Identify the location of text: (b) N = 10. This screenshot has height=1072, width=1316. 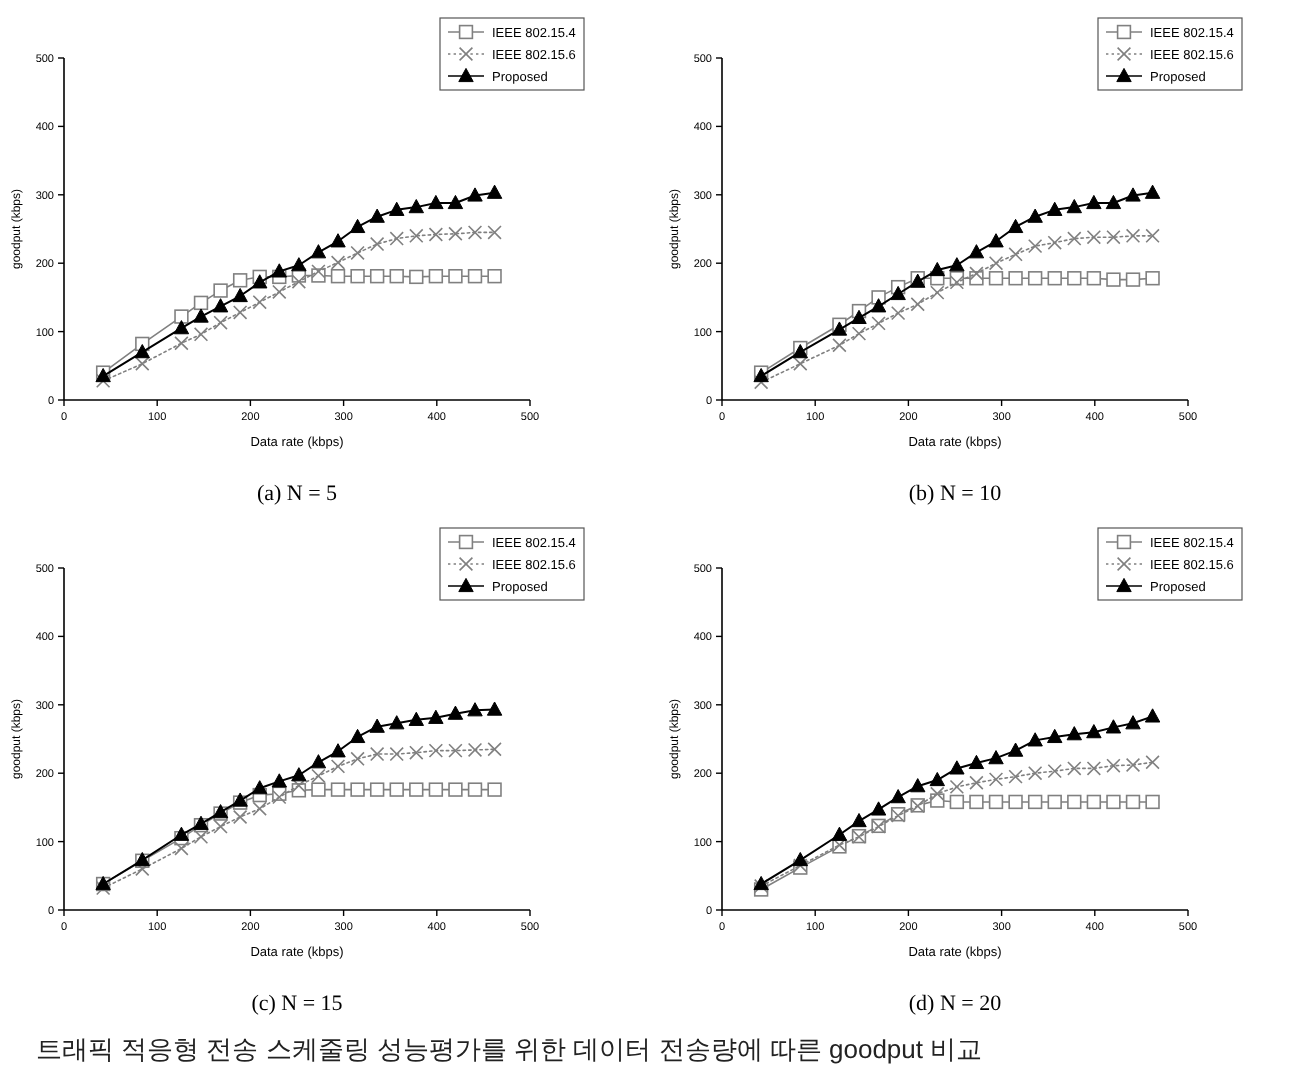
(955, 494).